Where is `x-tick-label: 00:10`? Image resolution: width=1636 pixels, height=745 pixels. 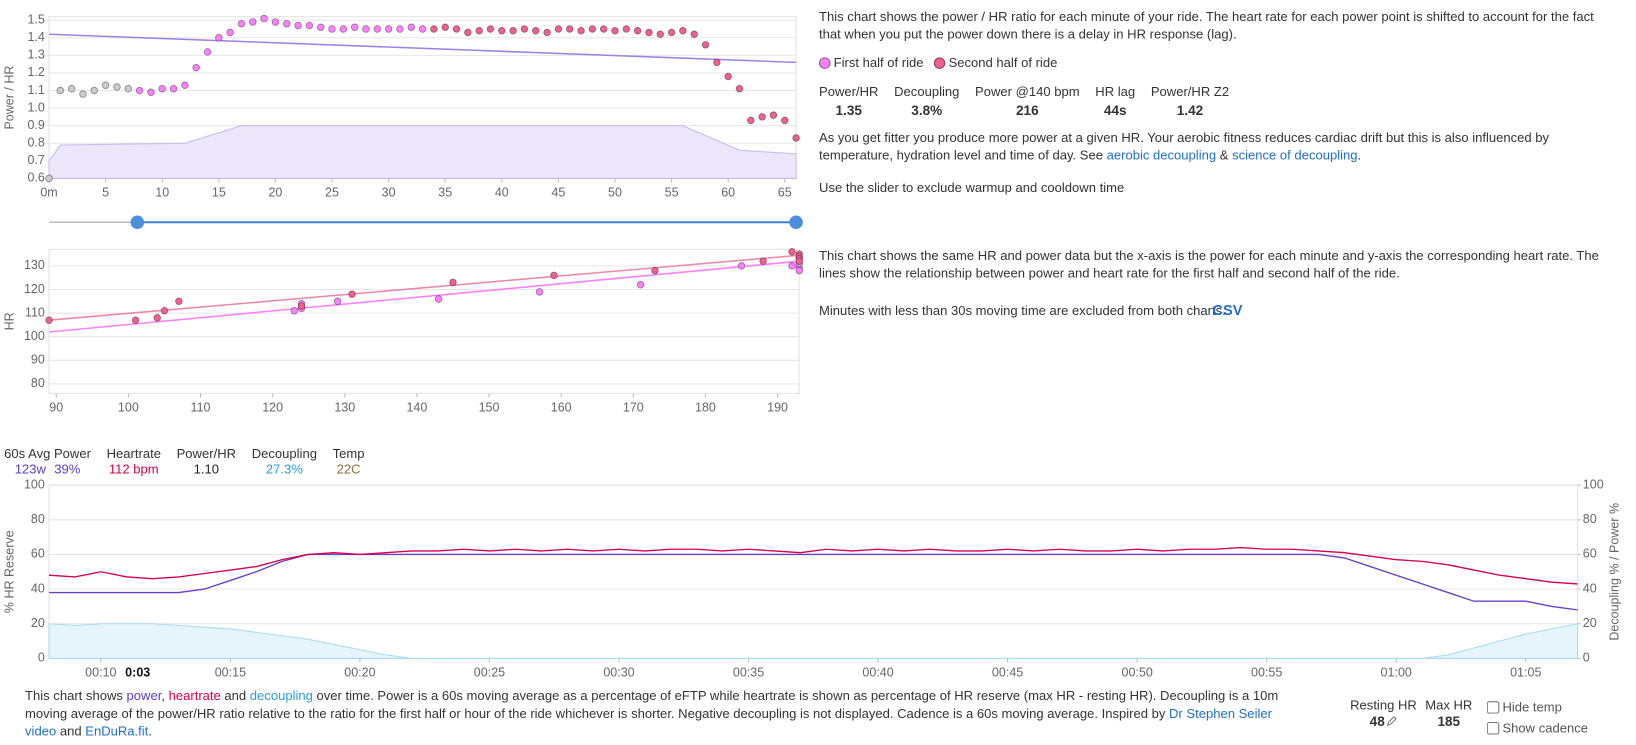 x-tick-label: 00:10 is located at coordinates (100, 672).